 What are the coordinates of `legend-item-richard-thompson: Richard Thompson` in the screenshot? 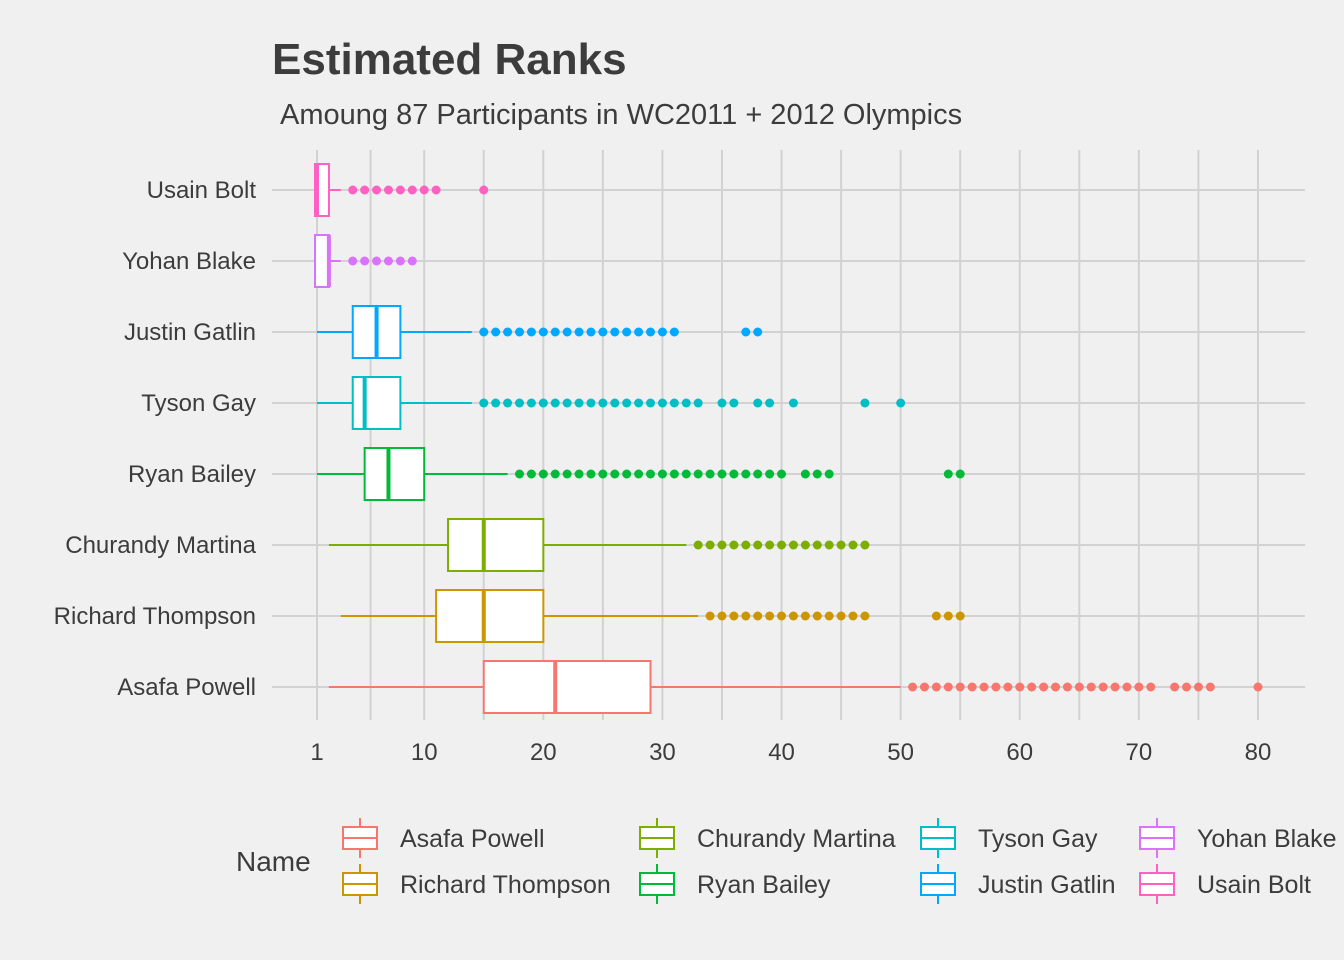 It's located at (476, 884).